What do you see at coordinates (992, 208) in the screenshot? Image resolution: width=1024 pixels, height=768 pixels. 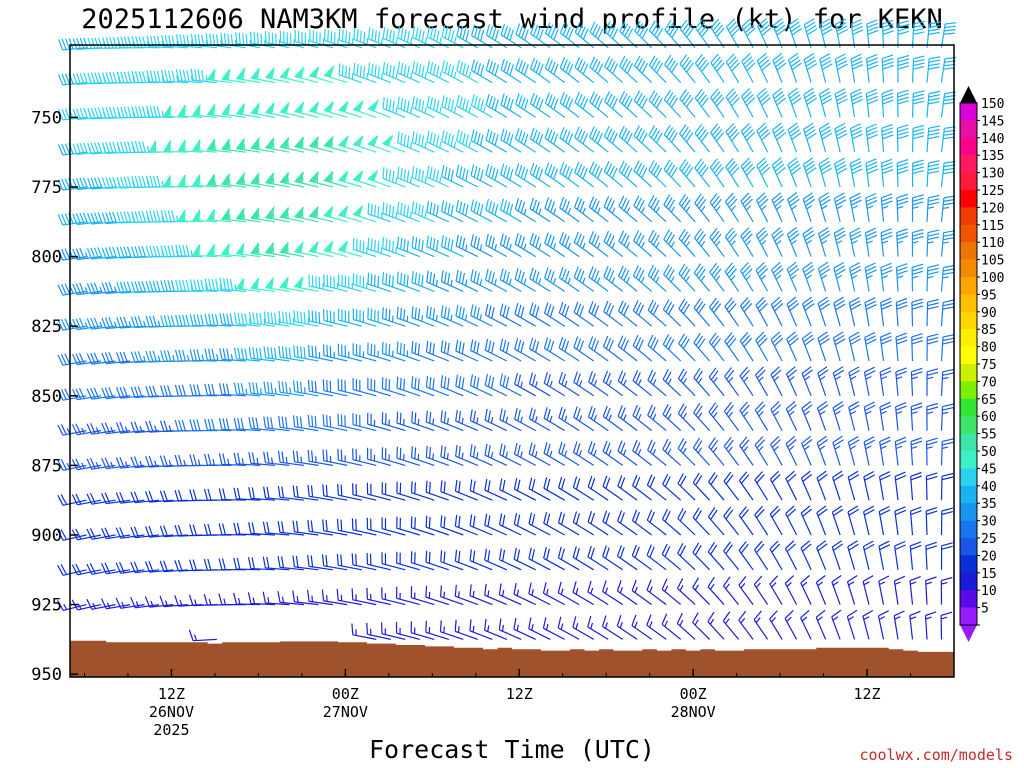 I see `colorbar-label: 120` at bounding box center [992, 208].